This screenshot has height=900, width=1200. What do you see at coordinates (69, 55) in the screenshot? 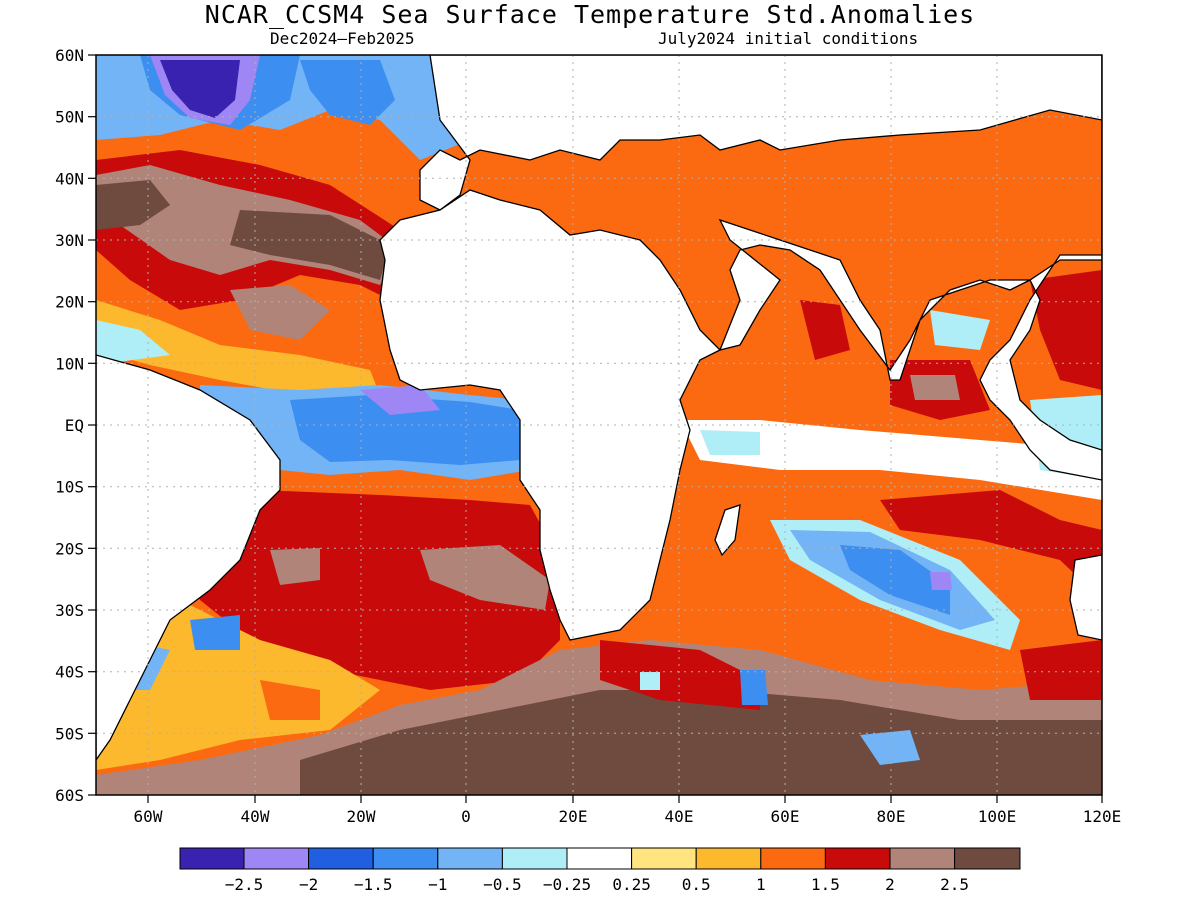
I see `lat-label: 60N` at bounding box center [69, 55].